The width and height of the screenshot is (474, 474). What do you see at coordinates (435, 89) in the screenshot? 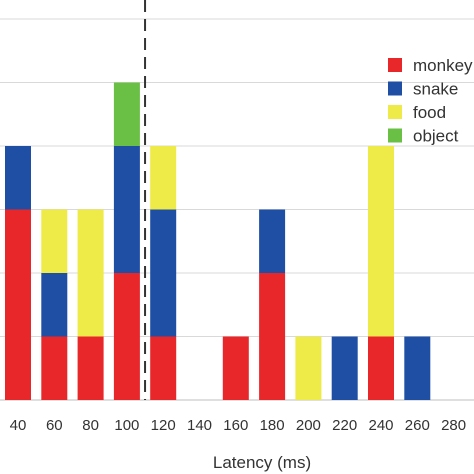
I see `legend-label-snake: snake` at bounding box center [435, 89].